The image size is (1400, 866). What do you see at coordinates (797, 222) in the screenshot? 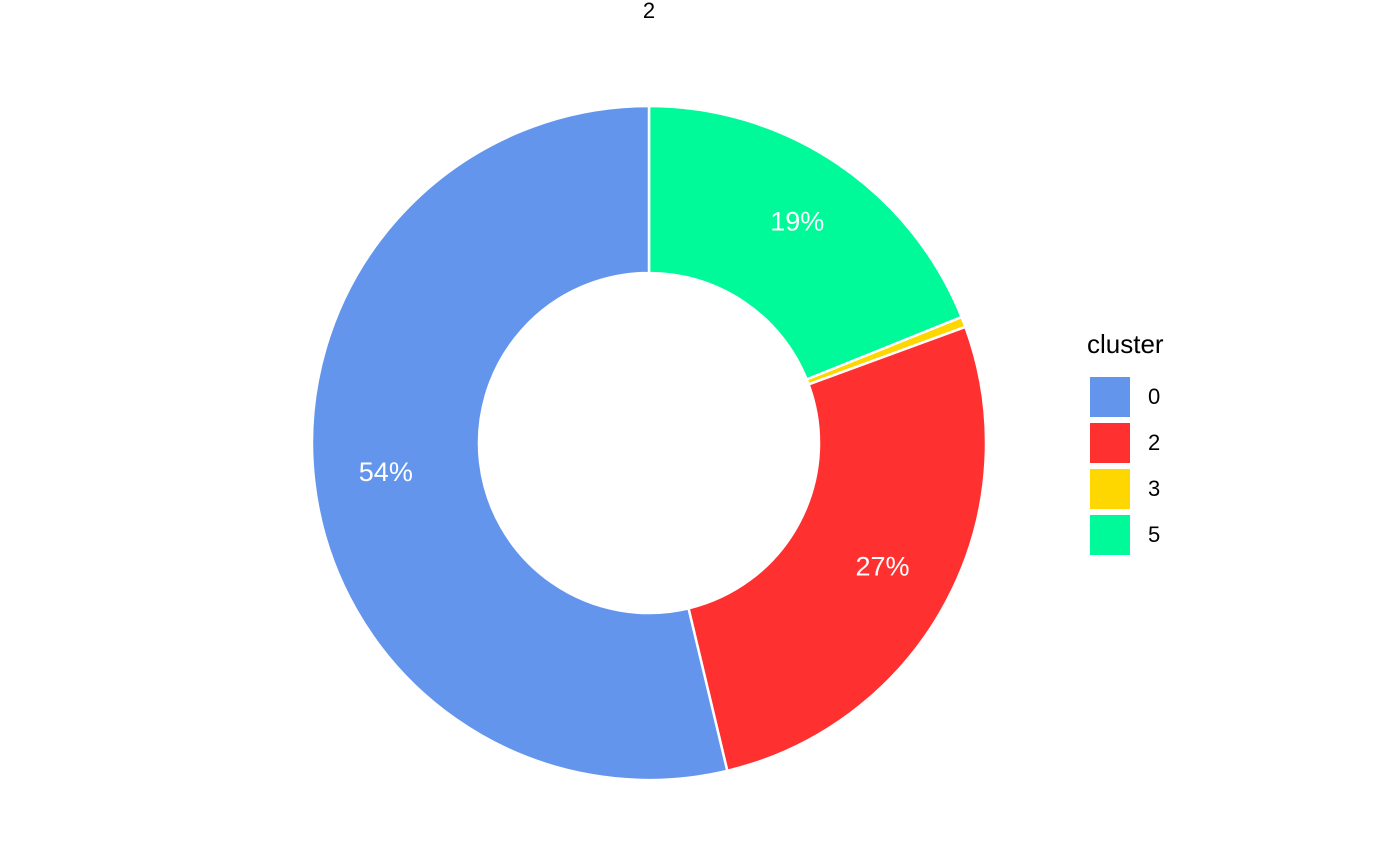
I see `value-label: 19%` at bounding box center [797, 222].